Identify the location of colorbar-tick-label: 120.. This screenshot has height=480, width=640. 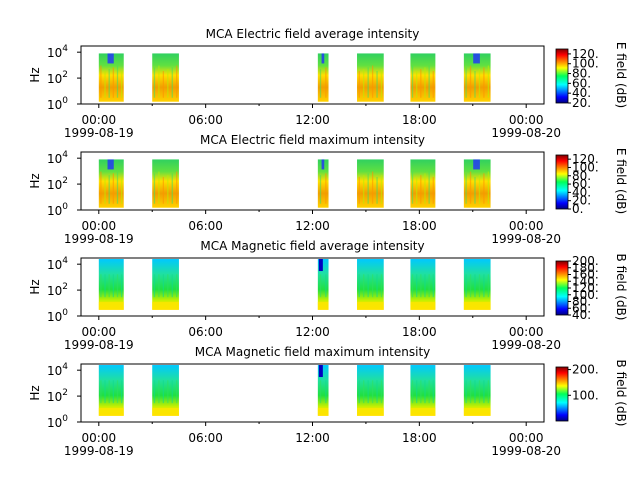
(585, 159).